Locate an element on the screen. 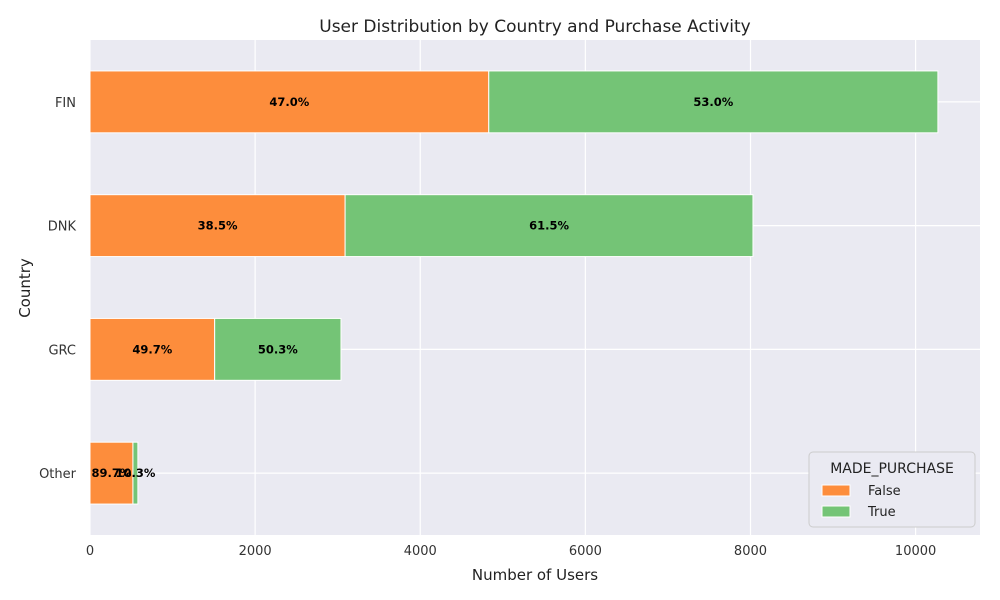  x-tick-label: 2000 is located at coordinates (255, 551).